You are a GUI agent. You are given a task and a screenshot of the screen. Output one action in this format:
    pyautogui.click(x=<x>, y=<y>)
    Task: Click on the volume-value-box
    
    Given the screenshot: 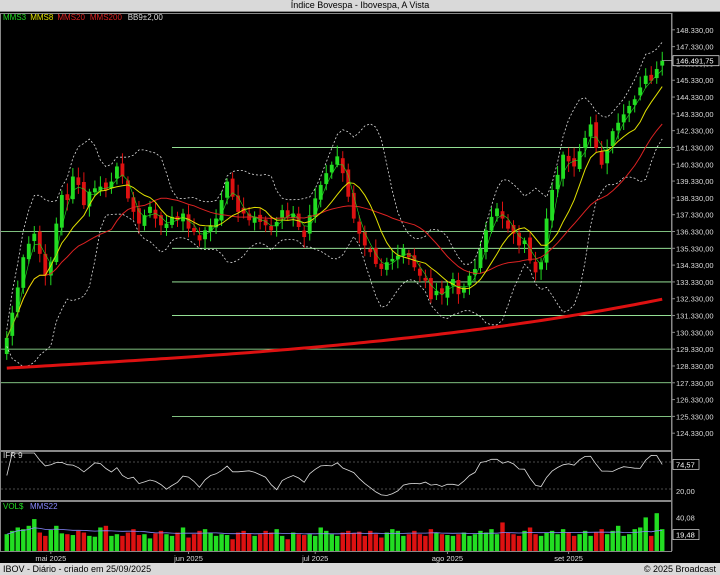 What is the action you would take?
    pyautogui.click(x=686, y=534)
    